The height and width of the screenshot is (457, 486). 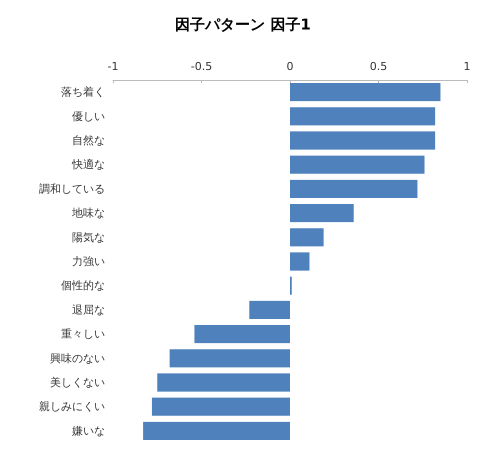 What do you see at coordinates (88, 116) in the screenshot?
I see `y-tick-label: 優しい` at bounding box center [88, 116].